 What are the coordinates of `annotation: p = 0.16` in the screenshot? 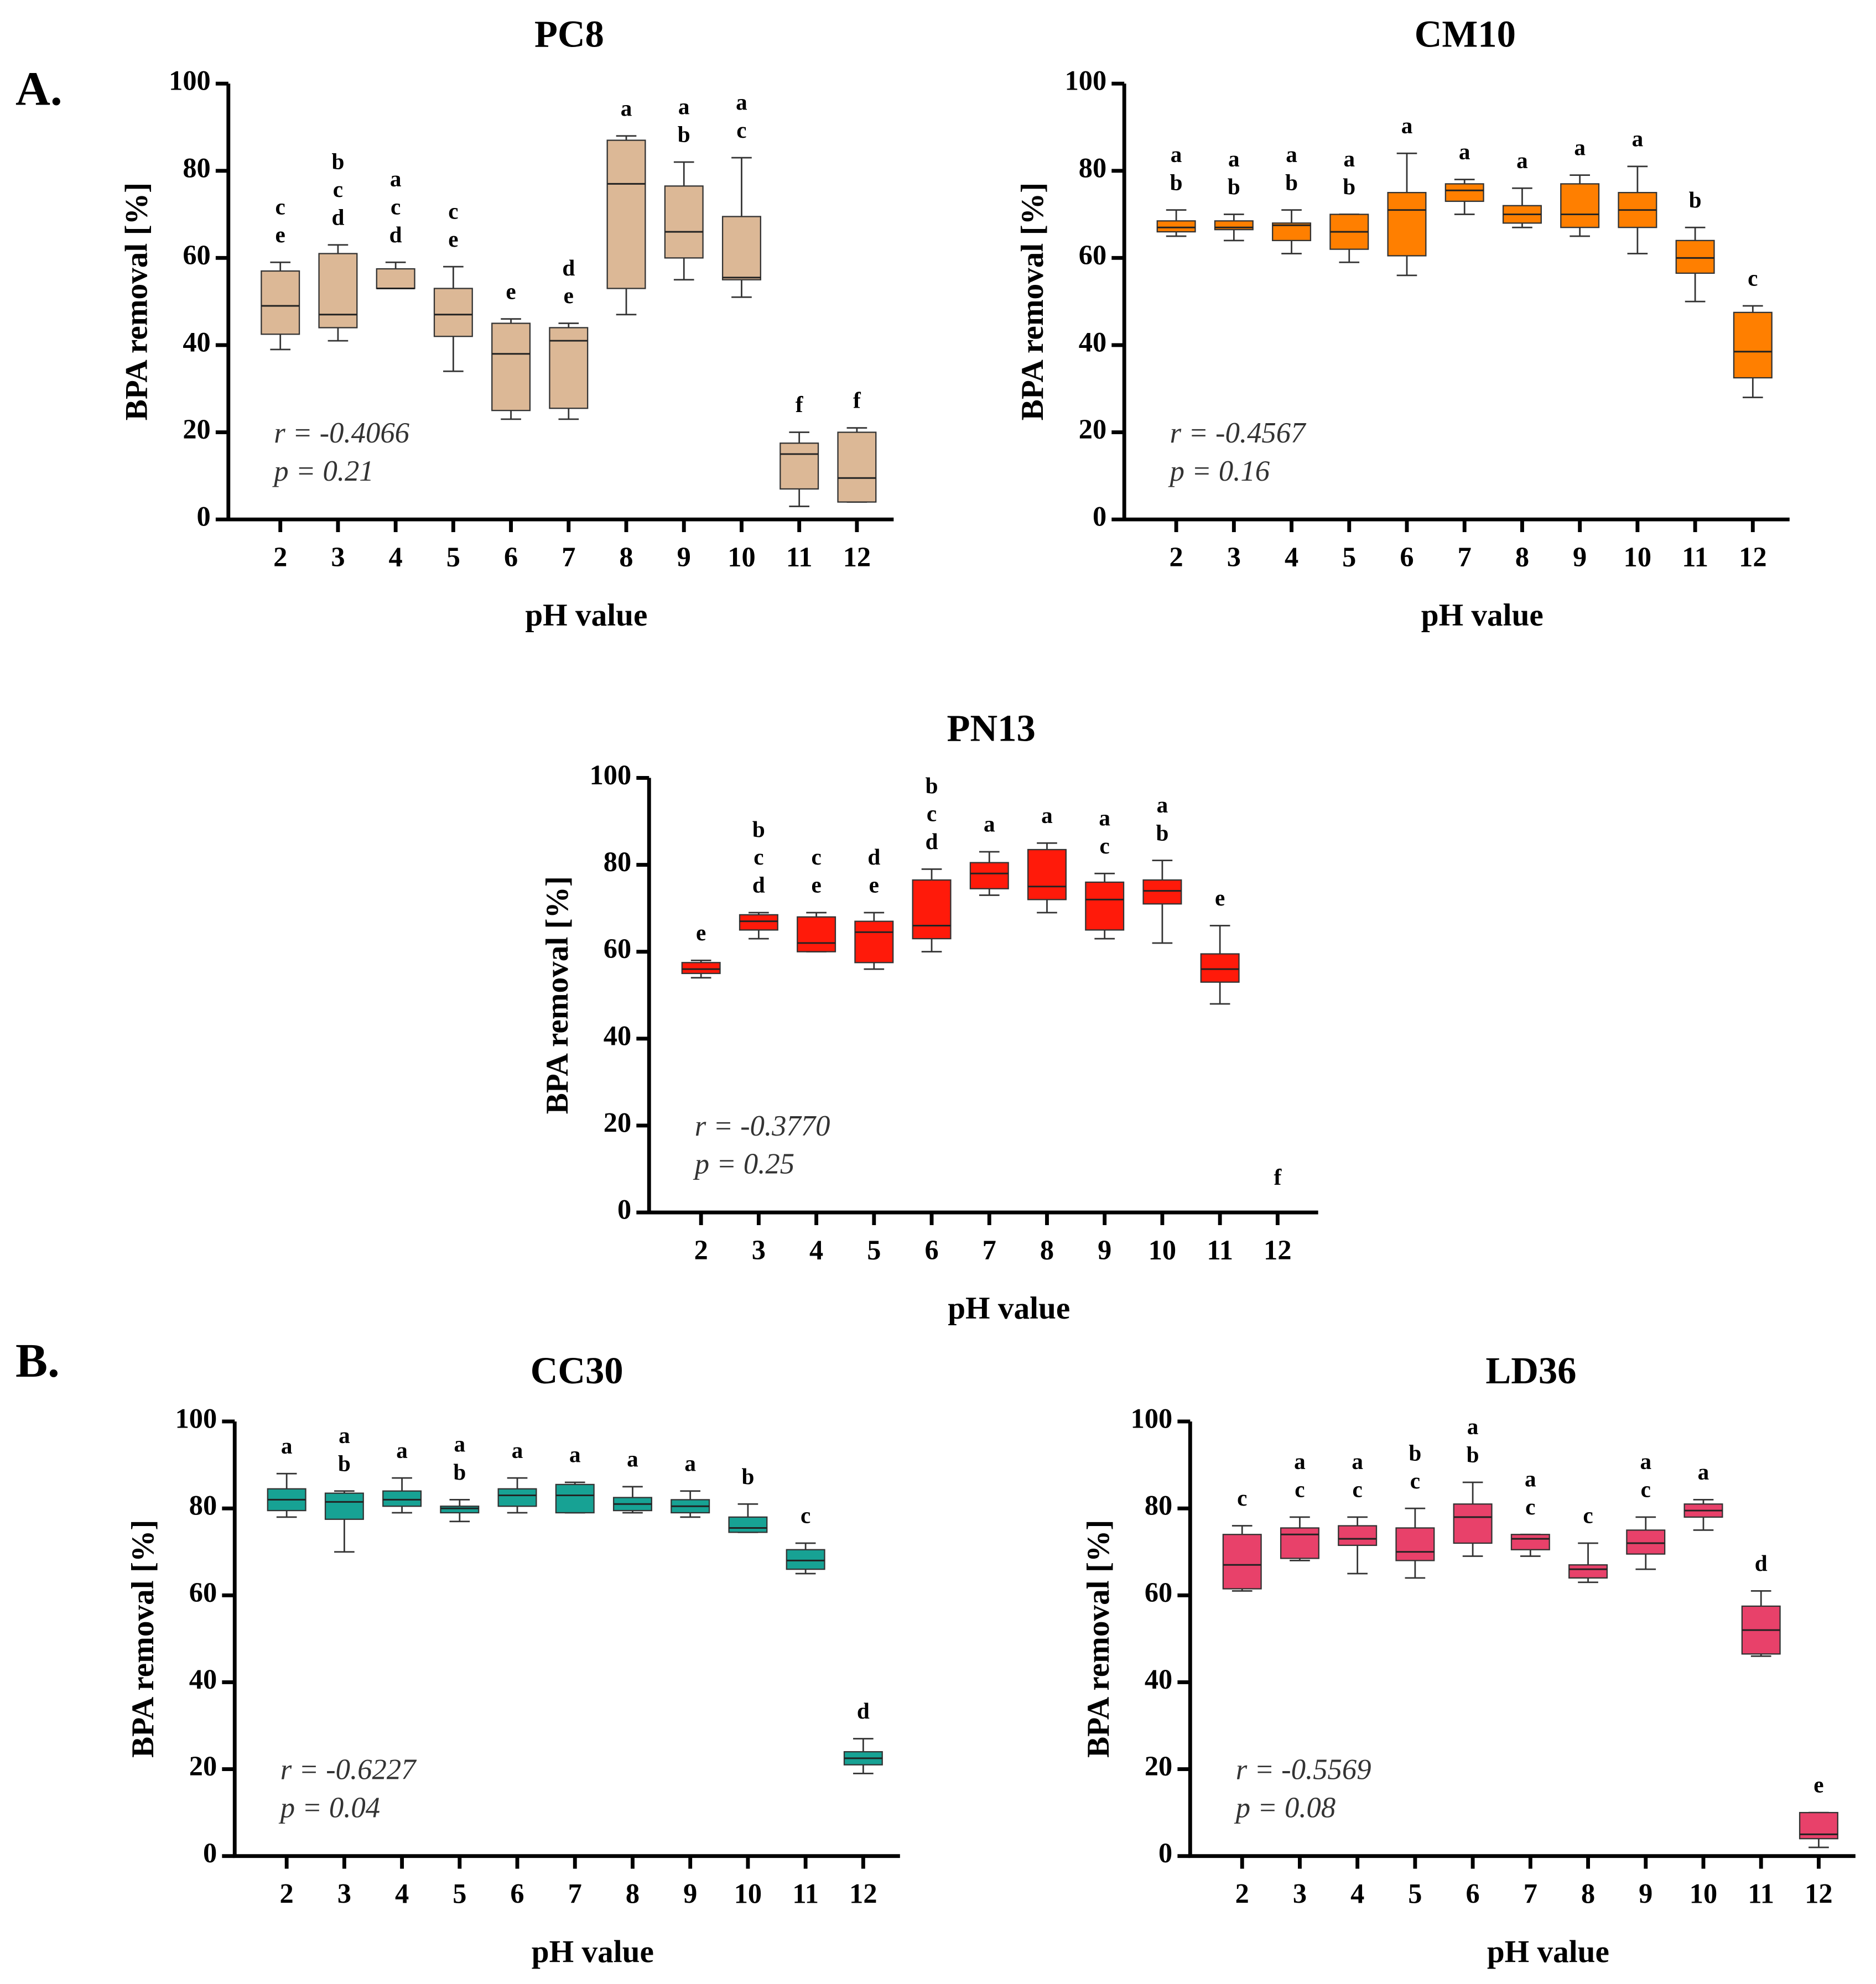 It's located at (1219, 471).